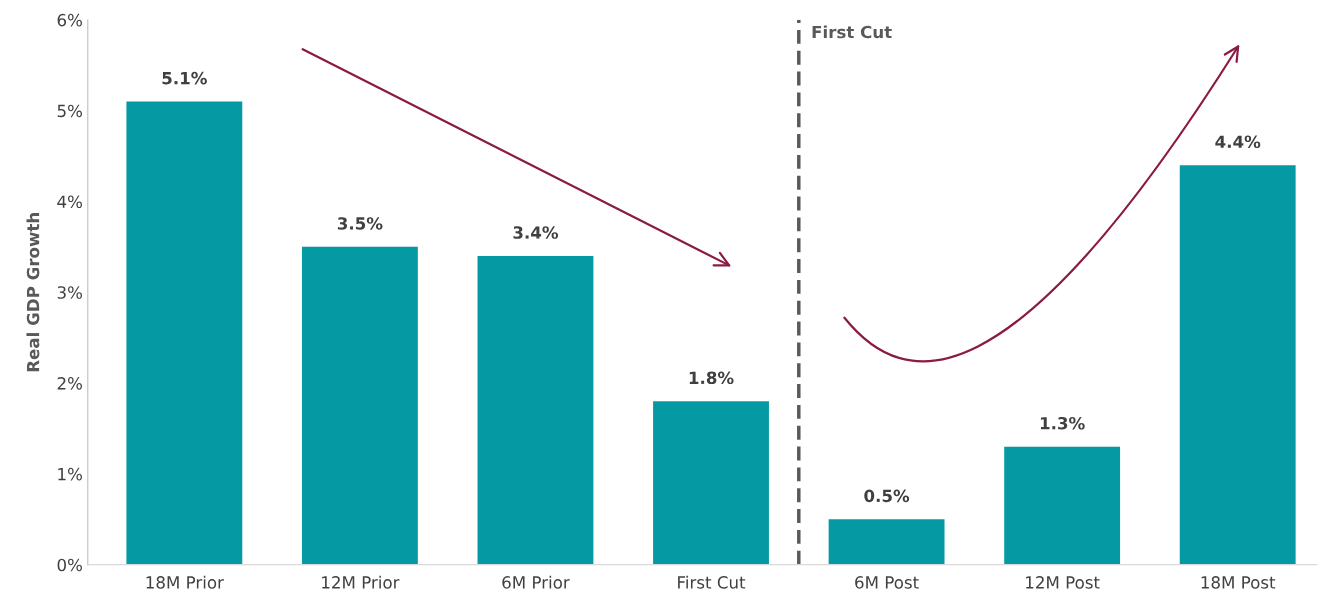 The height and width of the screenshot is (602, 1330). I want to click on data-label: 0.5%, so click(887, 496).